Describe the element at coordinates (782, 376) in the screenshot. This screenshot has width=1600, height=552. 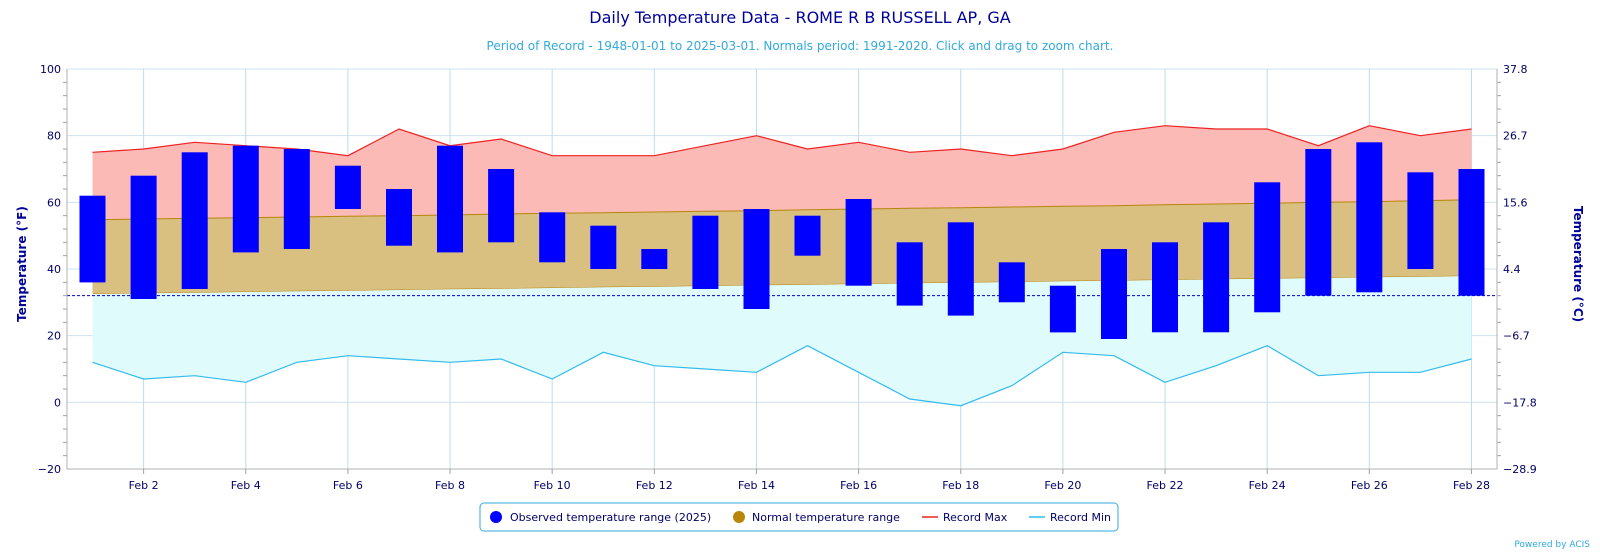
I see `record-min-line` at that location.